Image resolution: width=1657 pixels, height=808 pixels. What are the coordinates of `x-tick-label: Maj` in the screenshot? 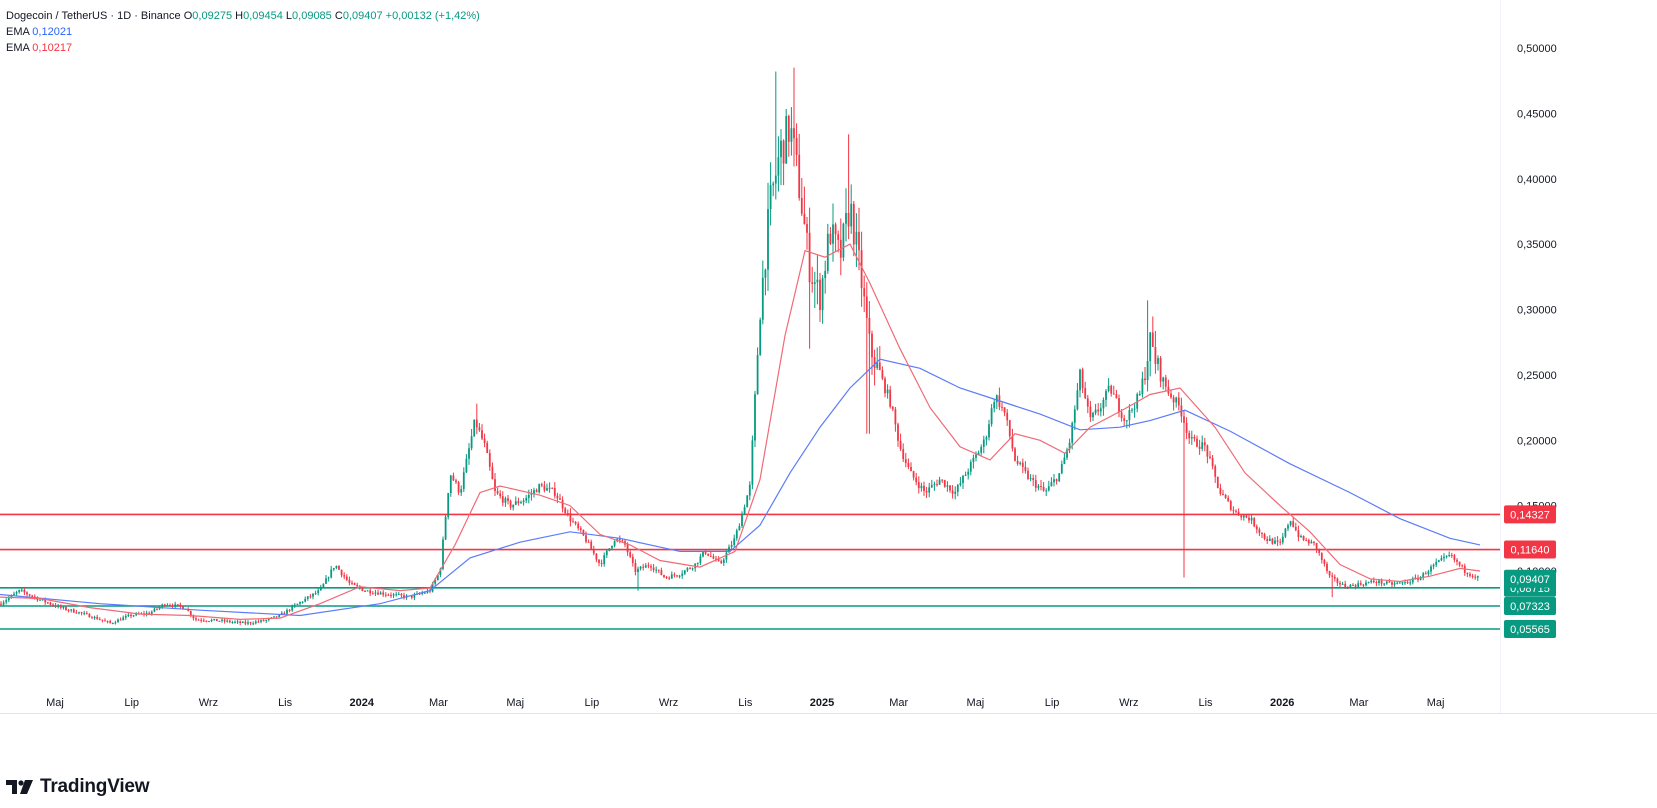 It's located at (1436, 703).